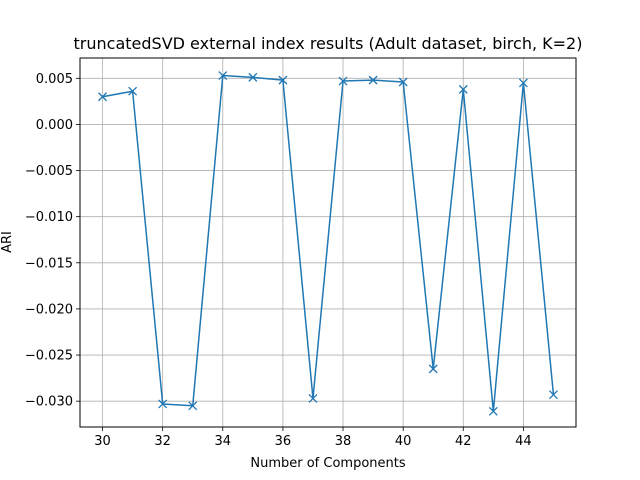 The image size is (640, 480). What do you see at coordinates (49, 402) in the screenshot?
I see `y-tick-label: −0.030` at bounding box center [49, 402].